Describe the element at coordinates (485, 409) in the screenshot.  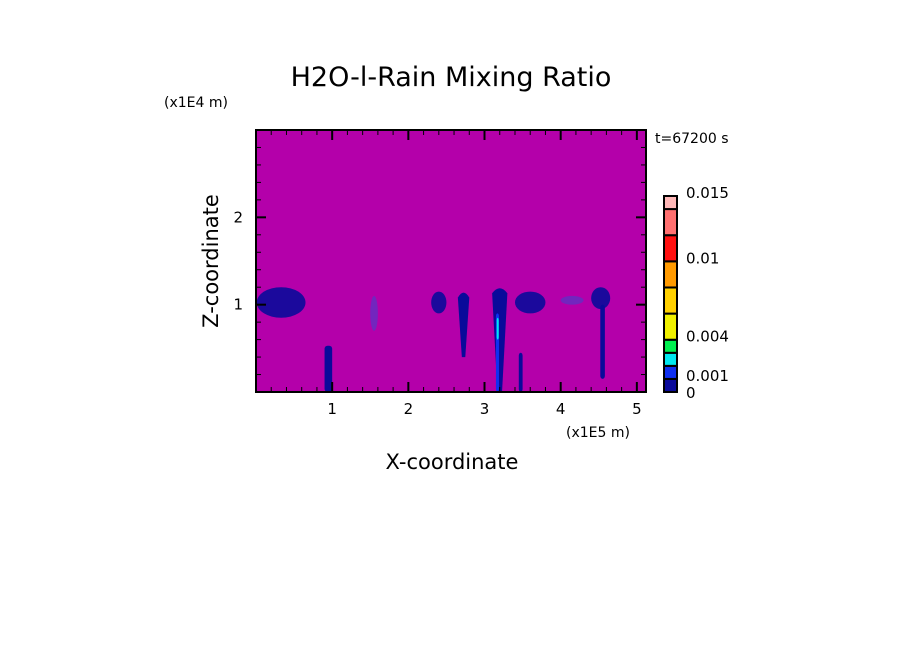
I see `x-tick-label: 3` at that location.